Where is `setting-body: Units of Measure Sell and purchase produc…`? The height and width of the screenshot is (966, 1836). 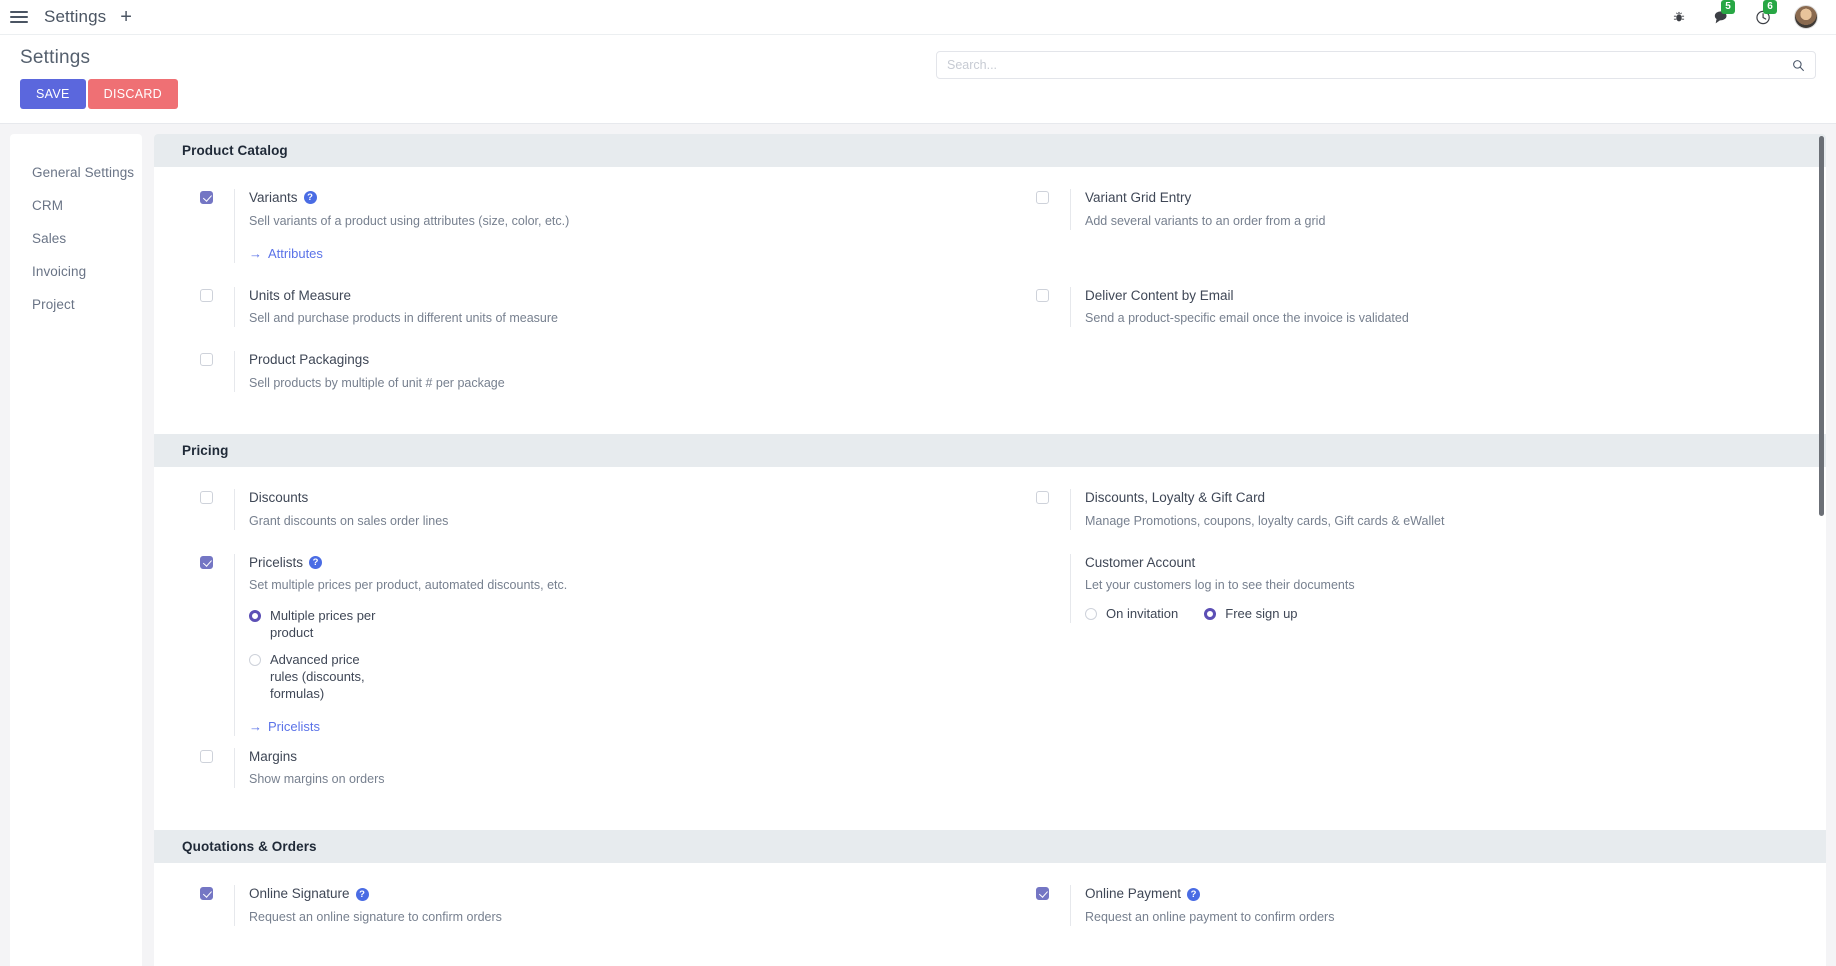 setting-body: Units of Measure Sell and purchase produc… is located at coordinates (597, 307).